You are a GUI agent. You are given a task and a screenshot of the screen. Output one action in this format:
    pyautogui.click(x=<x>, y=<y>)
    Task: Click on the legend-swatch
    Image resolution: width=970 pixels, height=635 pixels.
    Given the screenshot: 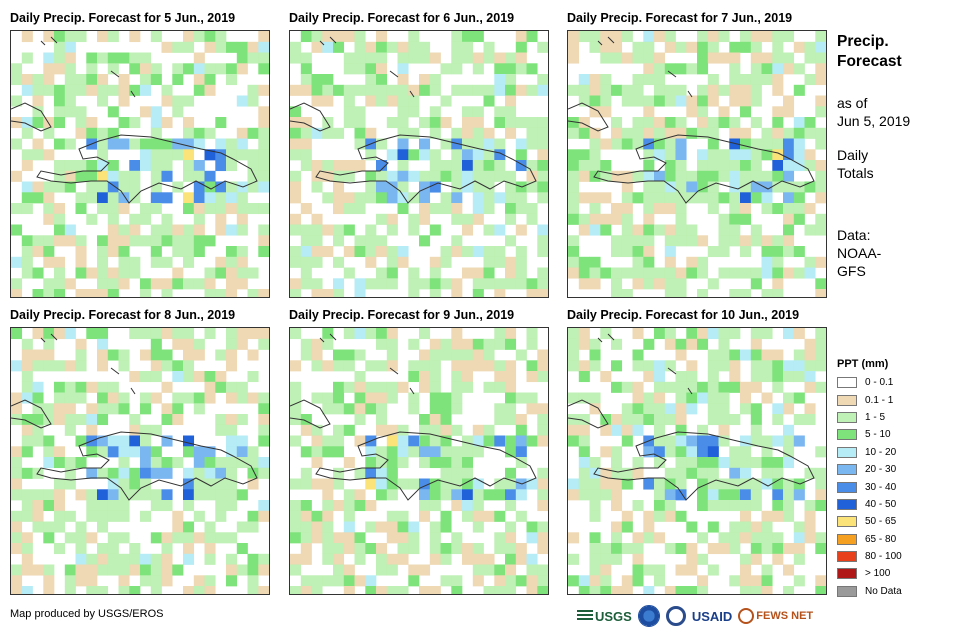 What is the action you would take?
    pyautogui.click(x=847, y=539)
    